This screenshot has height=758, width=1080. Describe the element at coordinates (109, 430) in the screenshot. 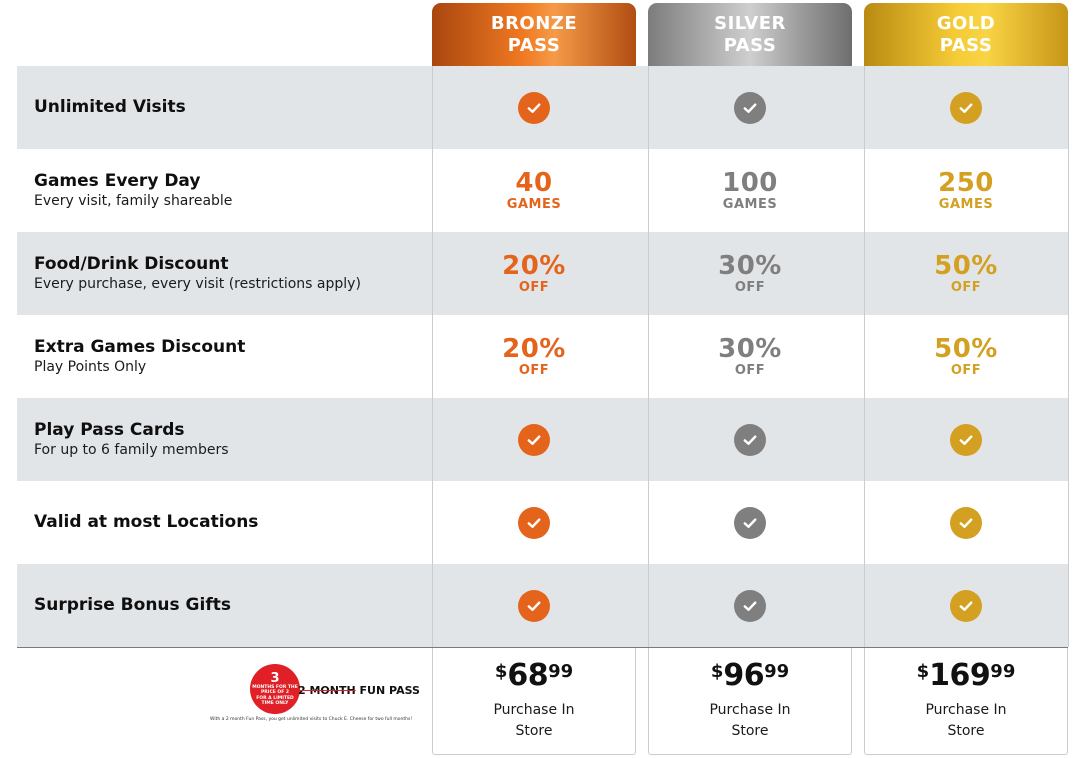

I see `feature-title: Play Pass Cards` at that location.